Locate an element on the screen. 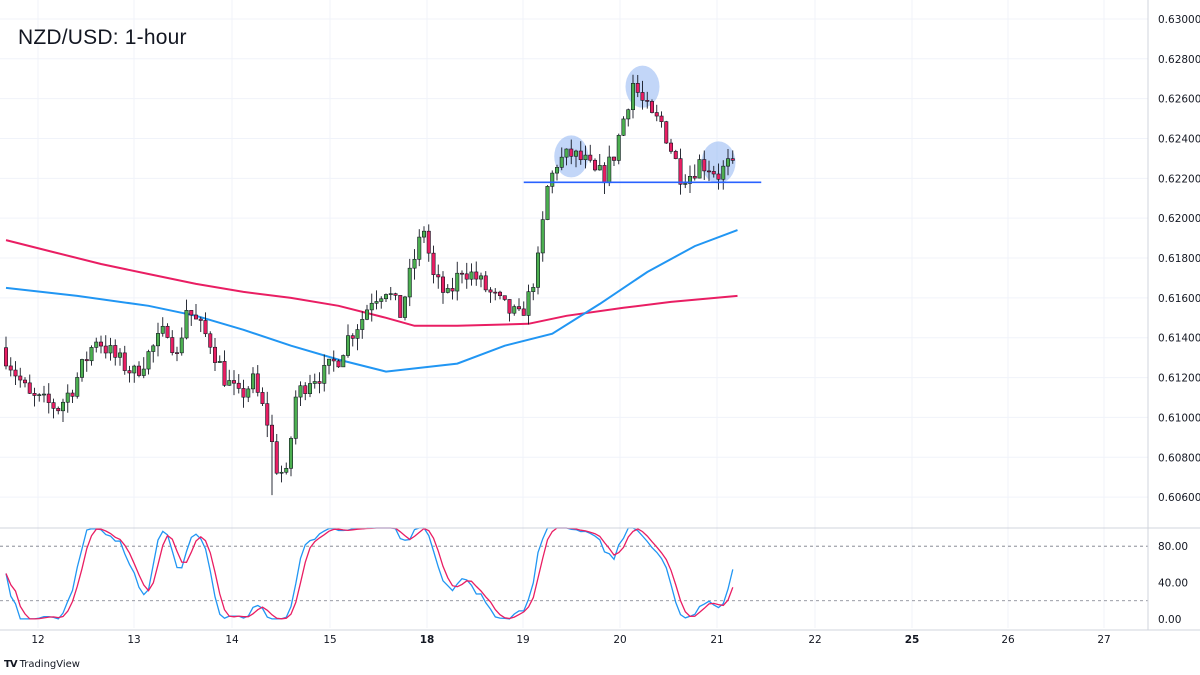  osc-tick-label: 40.00 is located at coordinates (1173, 584).